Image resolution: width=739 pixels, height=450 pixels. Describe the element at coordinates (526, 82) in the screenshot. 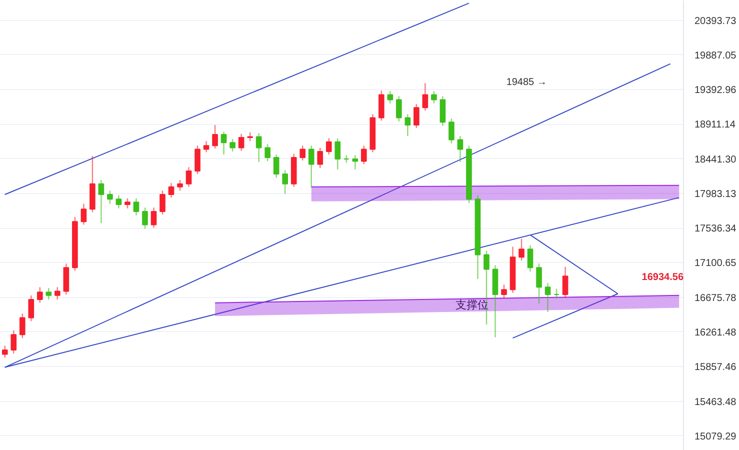

I see `annotation: 19485 →` at that location.